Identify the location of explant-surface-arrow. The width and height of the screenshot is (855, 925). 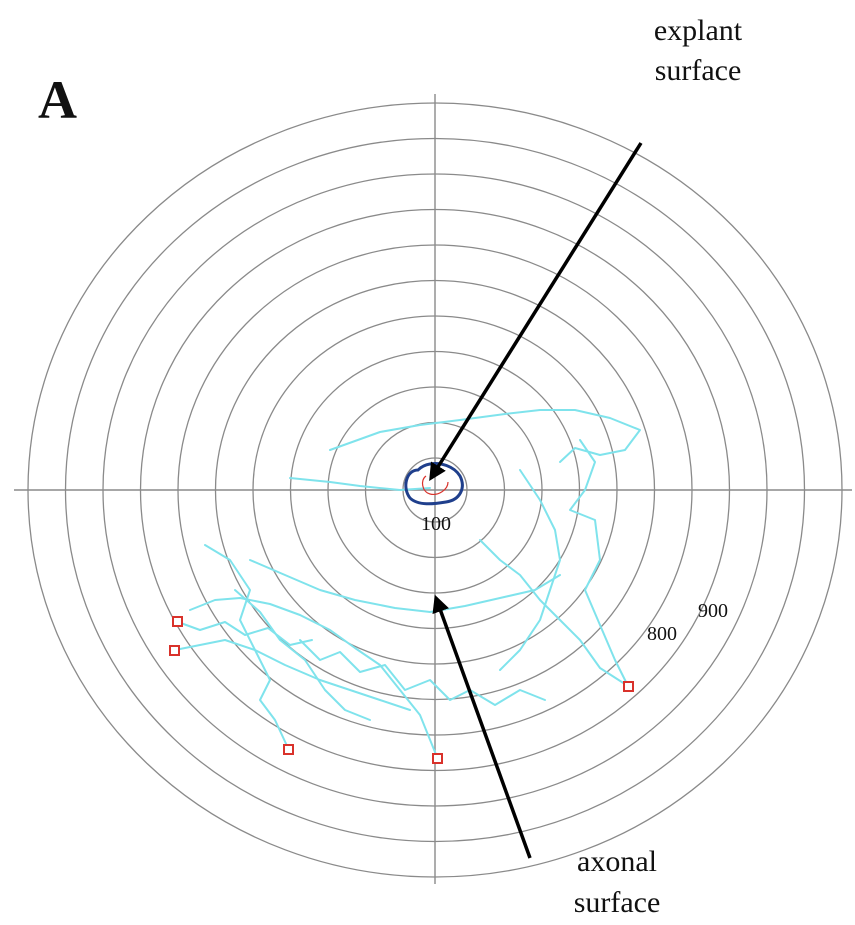
(536, 311).